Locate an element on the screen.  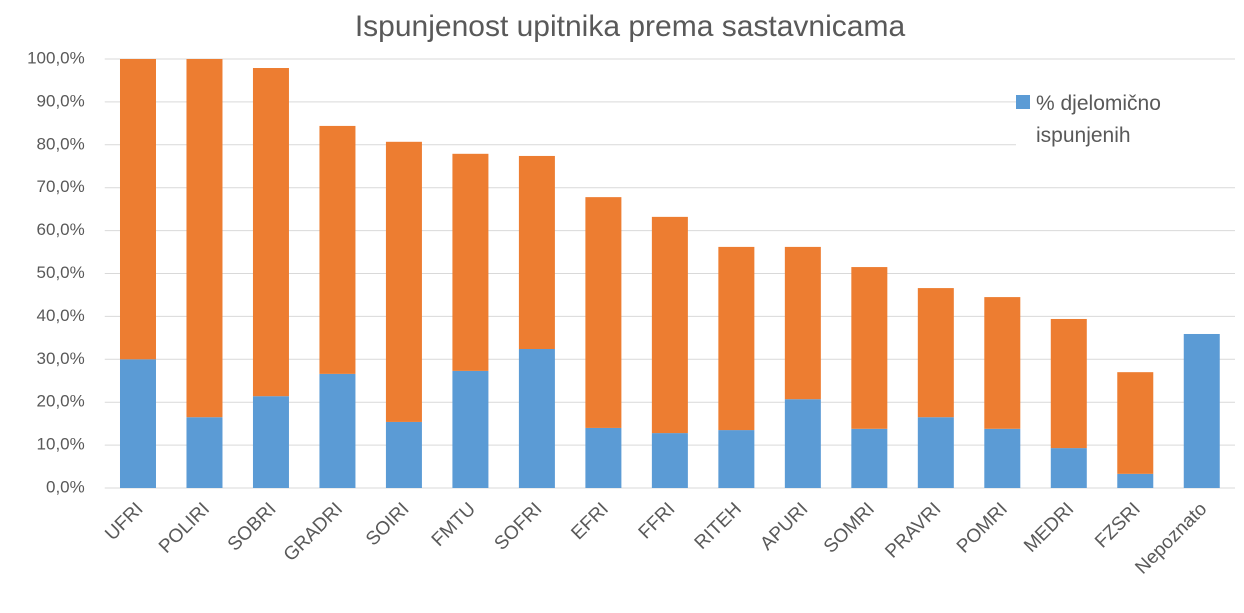
x-tick-label: Nepoznato is located at coordinates (1171, 539).